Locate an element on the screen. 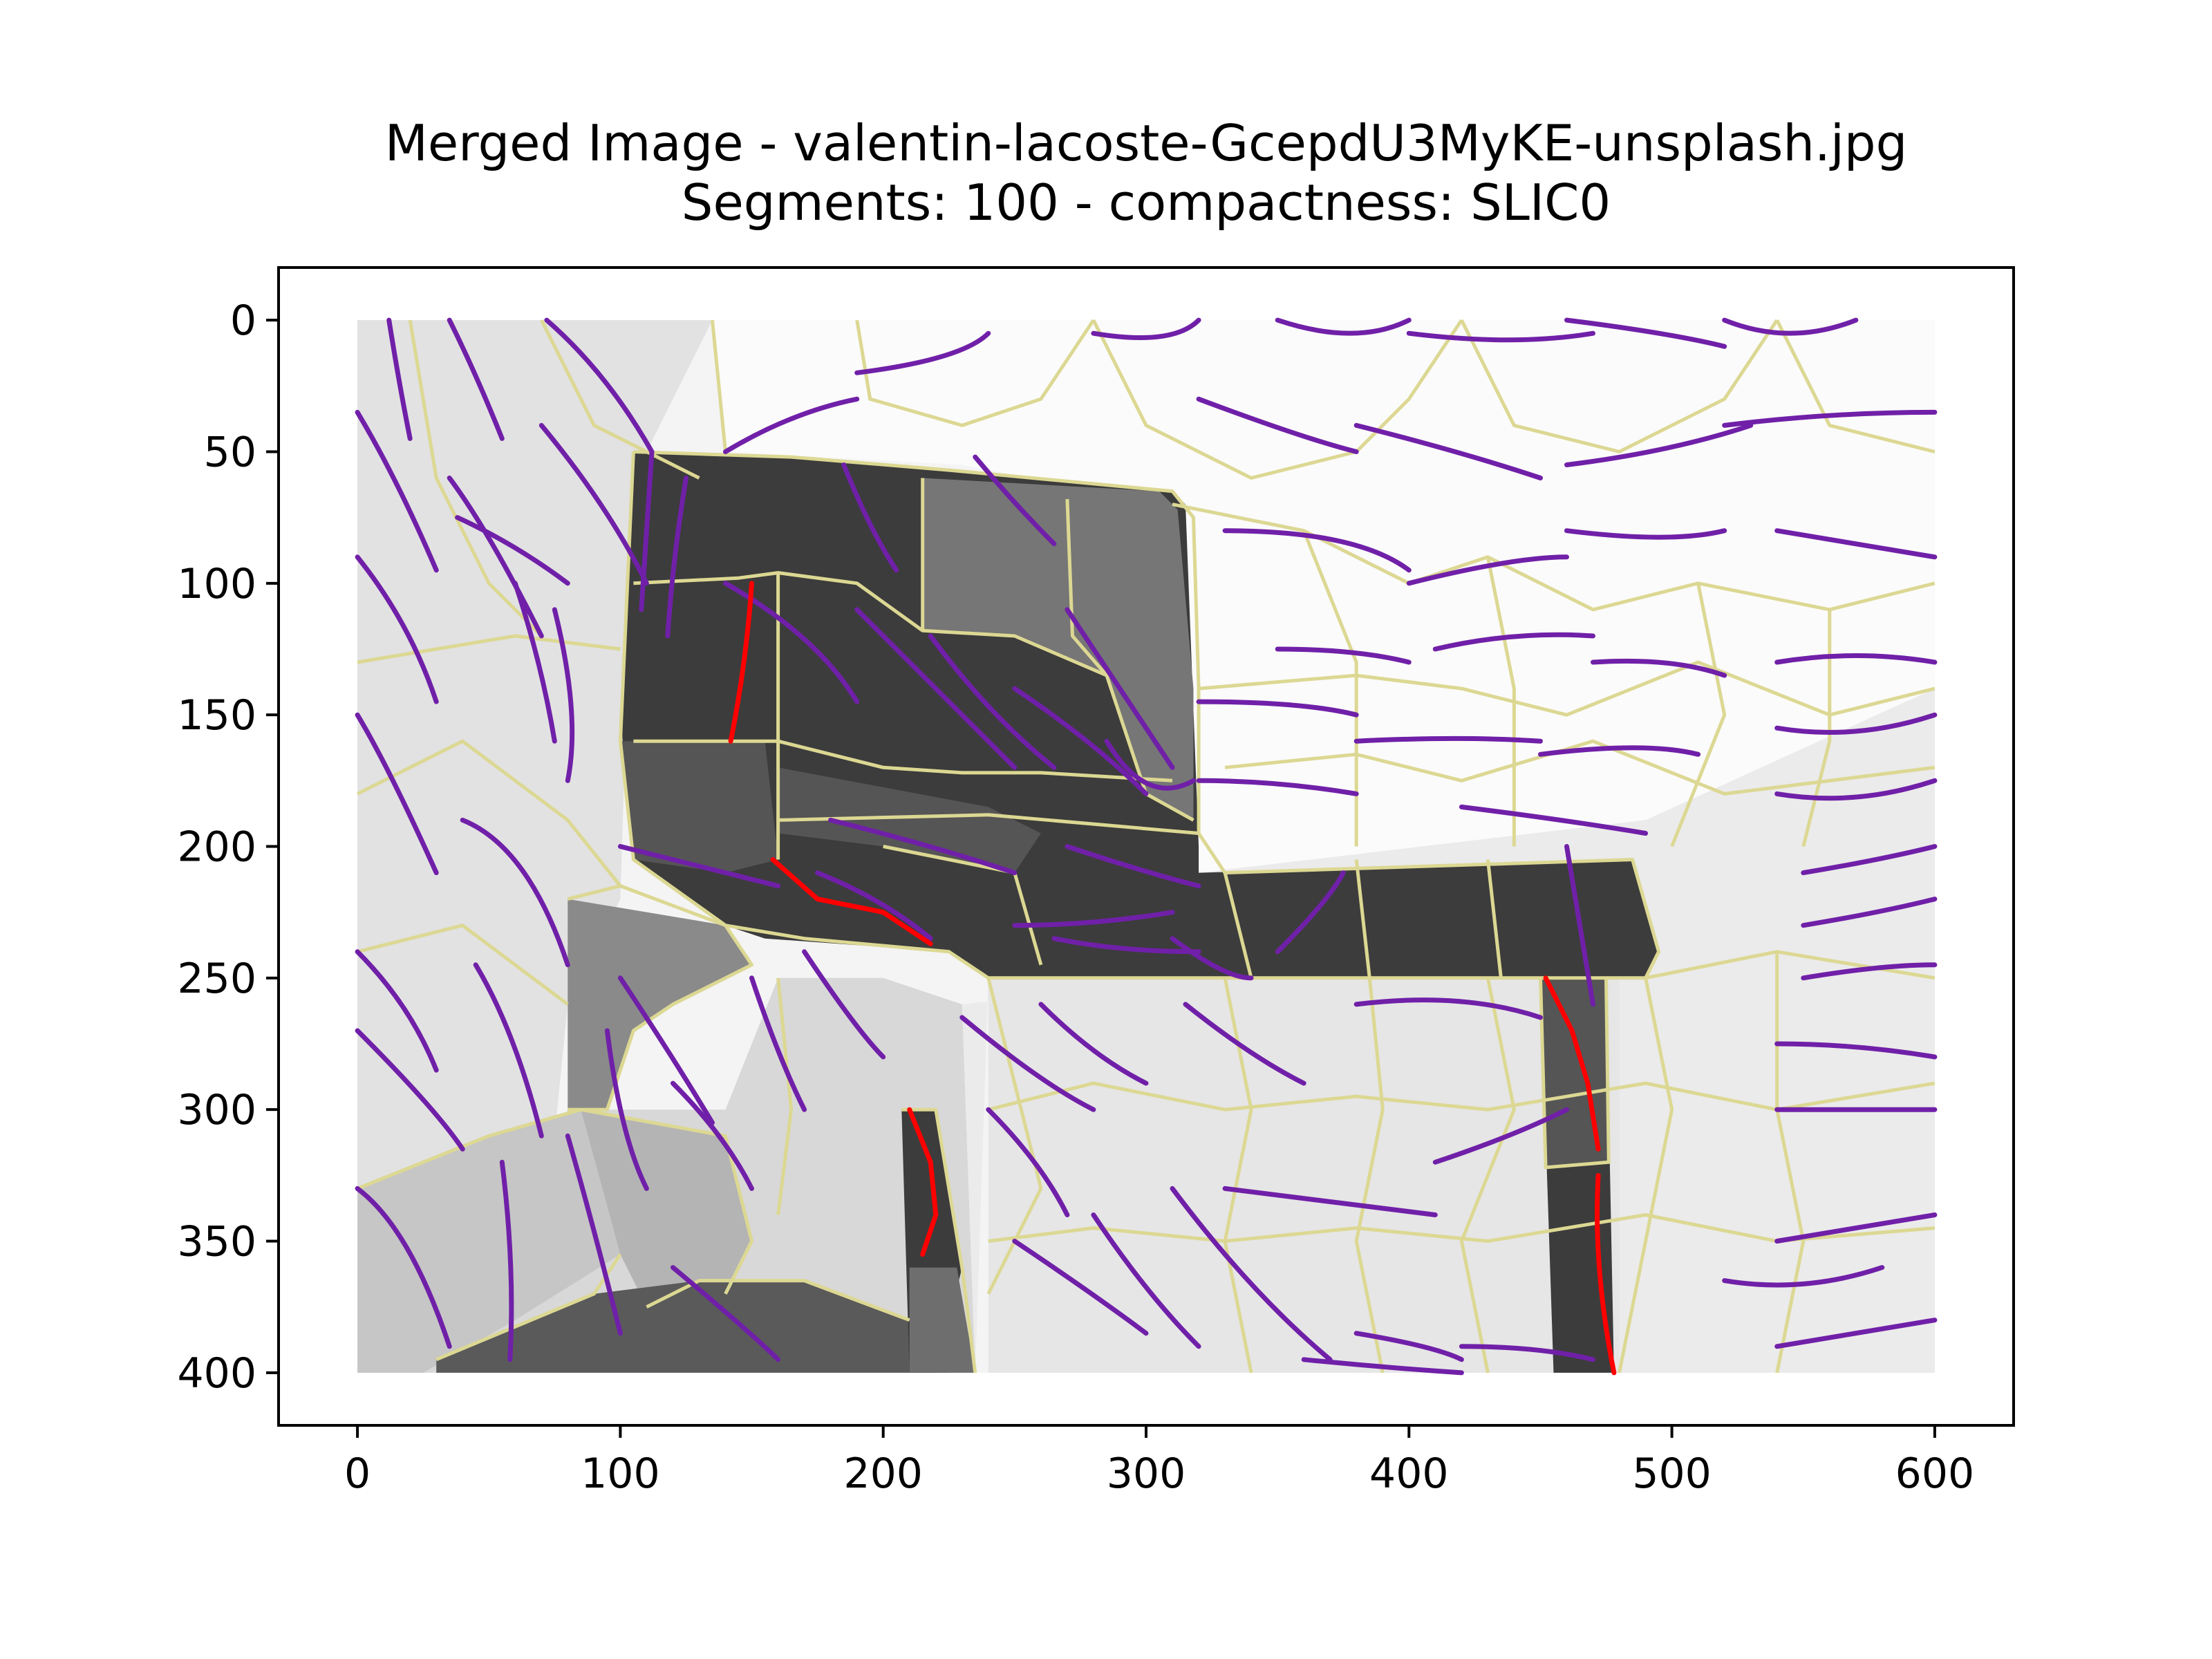 Image resolution: width=2212 pixels, height=1659 pixels. x-tick-label: 500 is located at coordinates (1672, 1474).